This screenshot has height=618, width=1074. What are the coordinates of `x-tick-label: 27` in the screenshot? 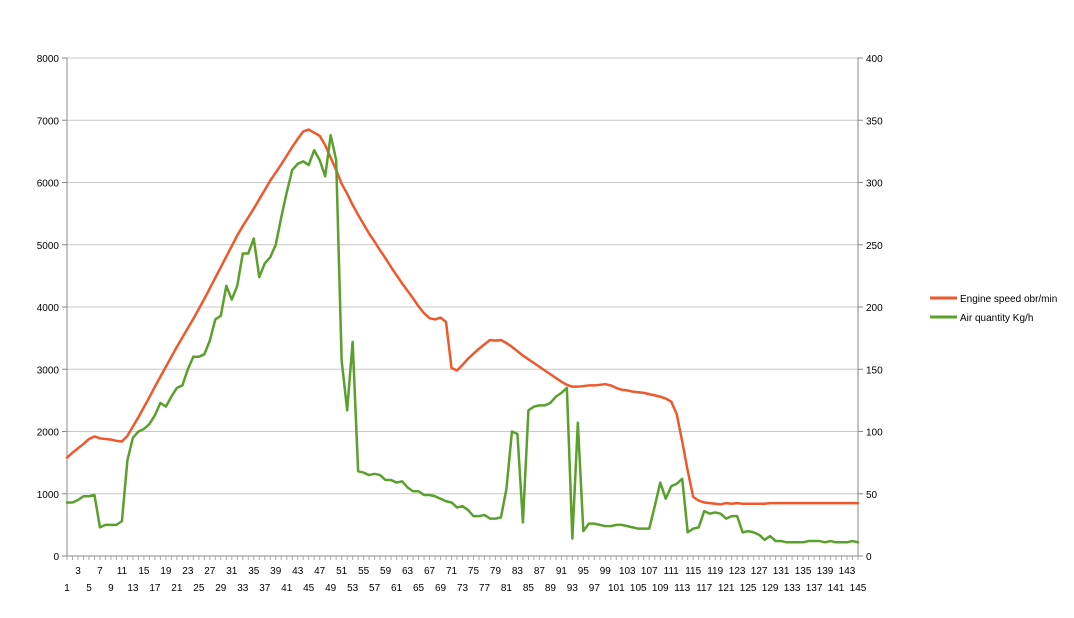 It's located at (210, 571).